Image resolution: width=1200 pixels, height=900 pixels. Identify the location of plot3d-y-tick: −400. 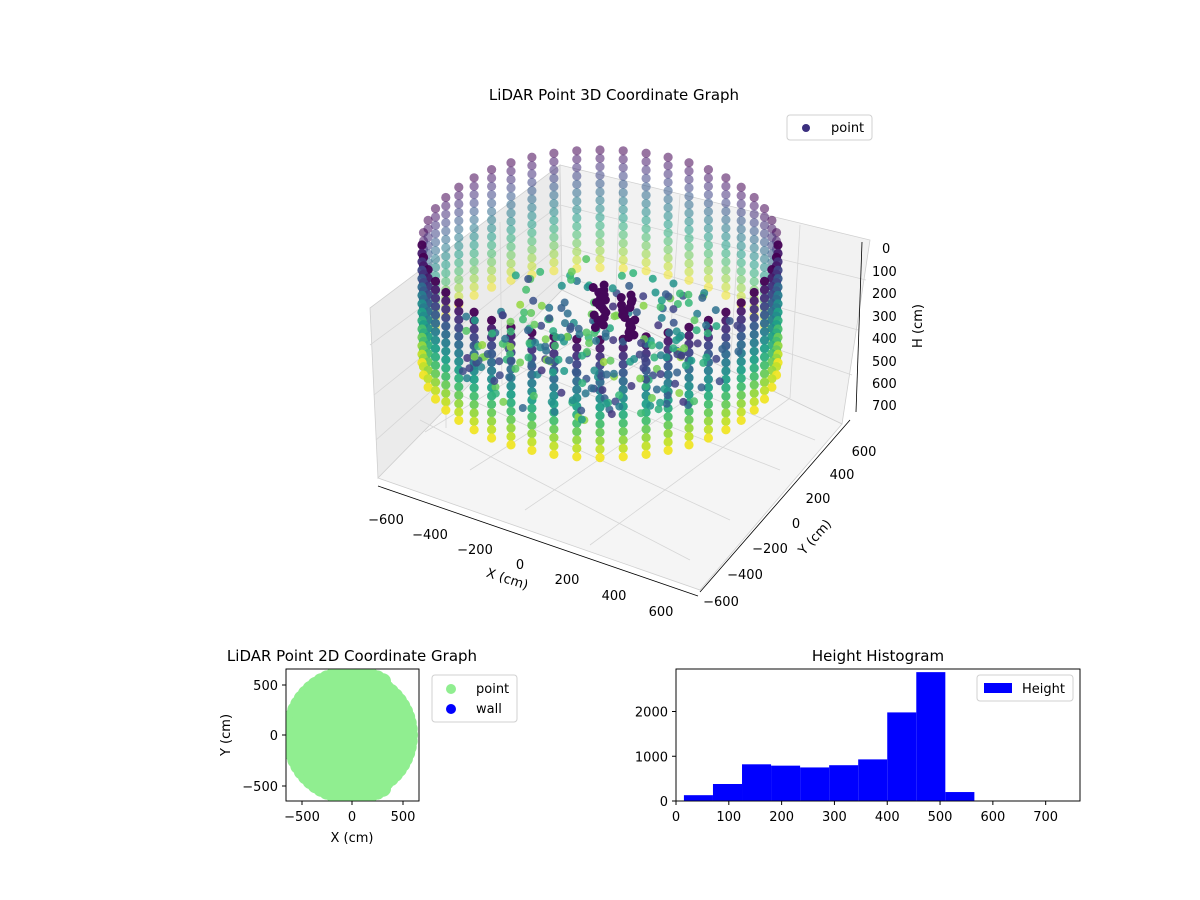
(745, 575).